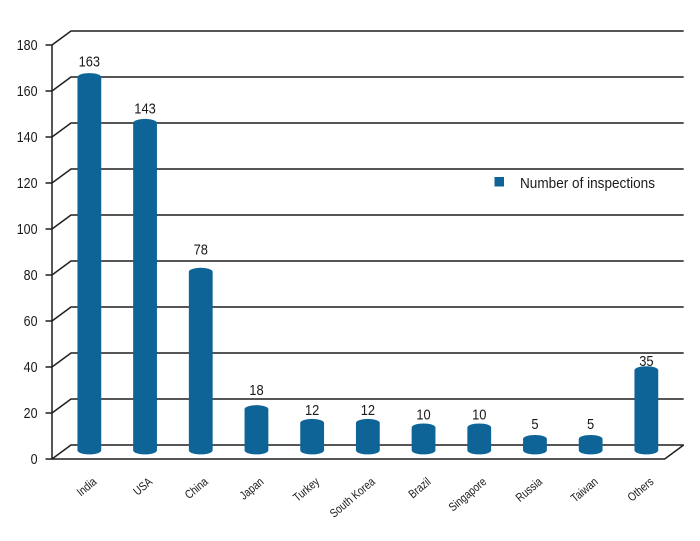  I want to click on svg-text: 20, so click(31, 413).